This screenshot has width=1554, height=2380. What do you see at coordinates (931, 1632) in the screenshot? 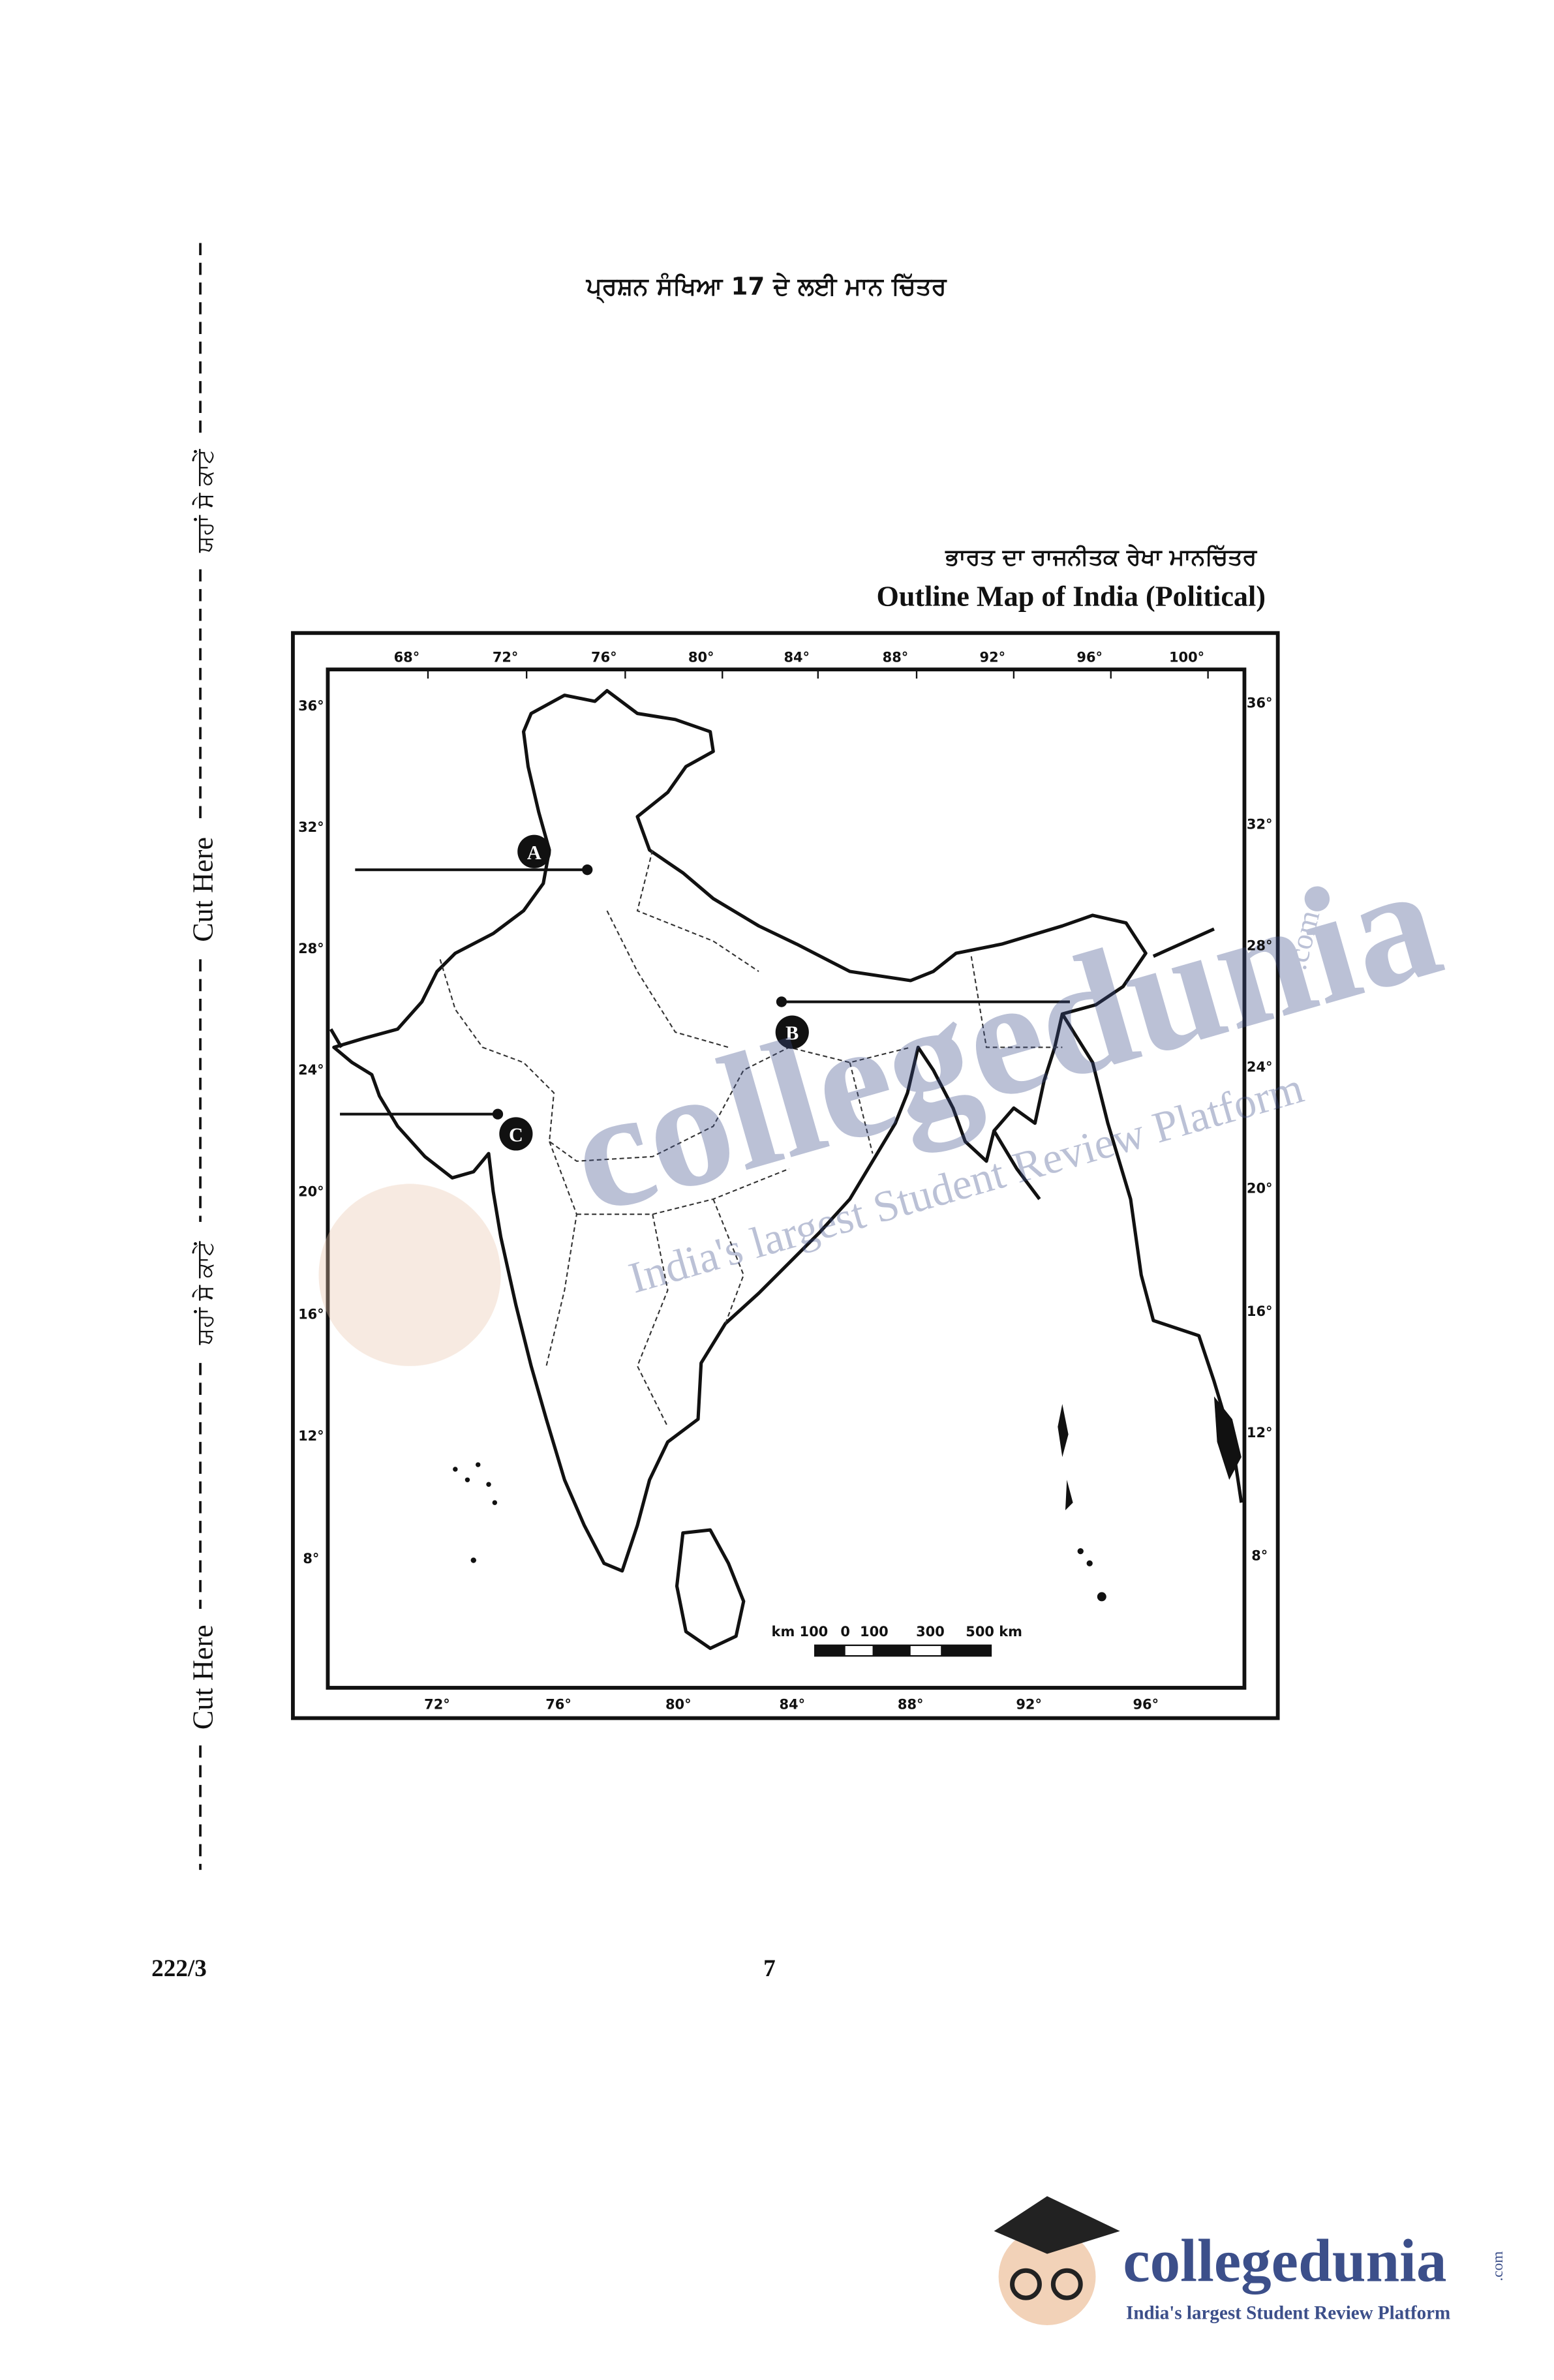
I see `scale-label: 300` at bounding box center [931, 1632].